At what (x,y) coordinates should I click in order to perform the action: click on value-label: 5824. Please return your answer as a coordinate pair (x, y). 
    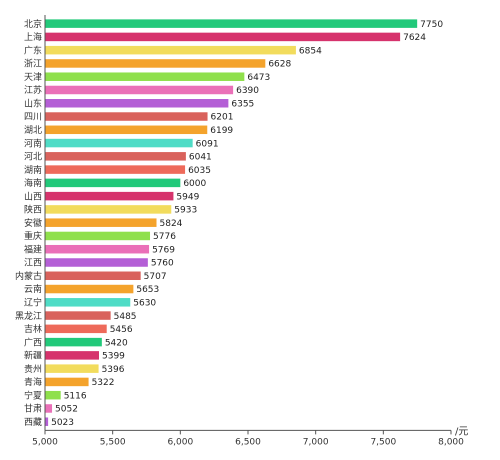
    Looking at the image, I should click on (171, 224).